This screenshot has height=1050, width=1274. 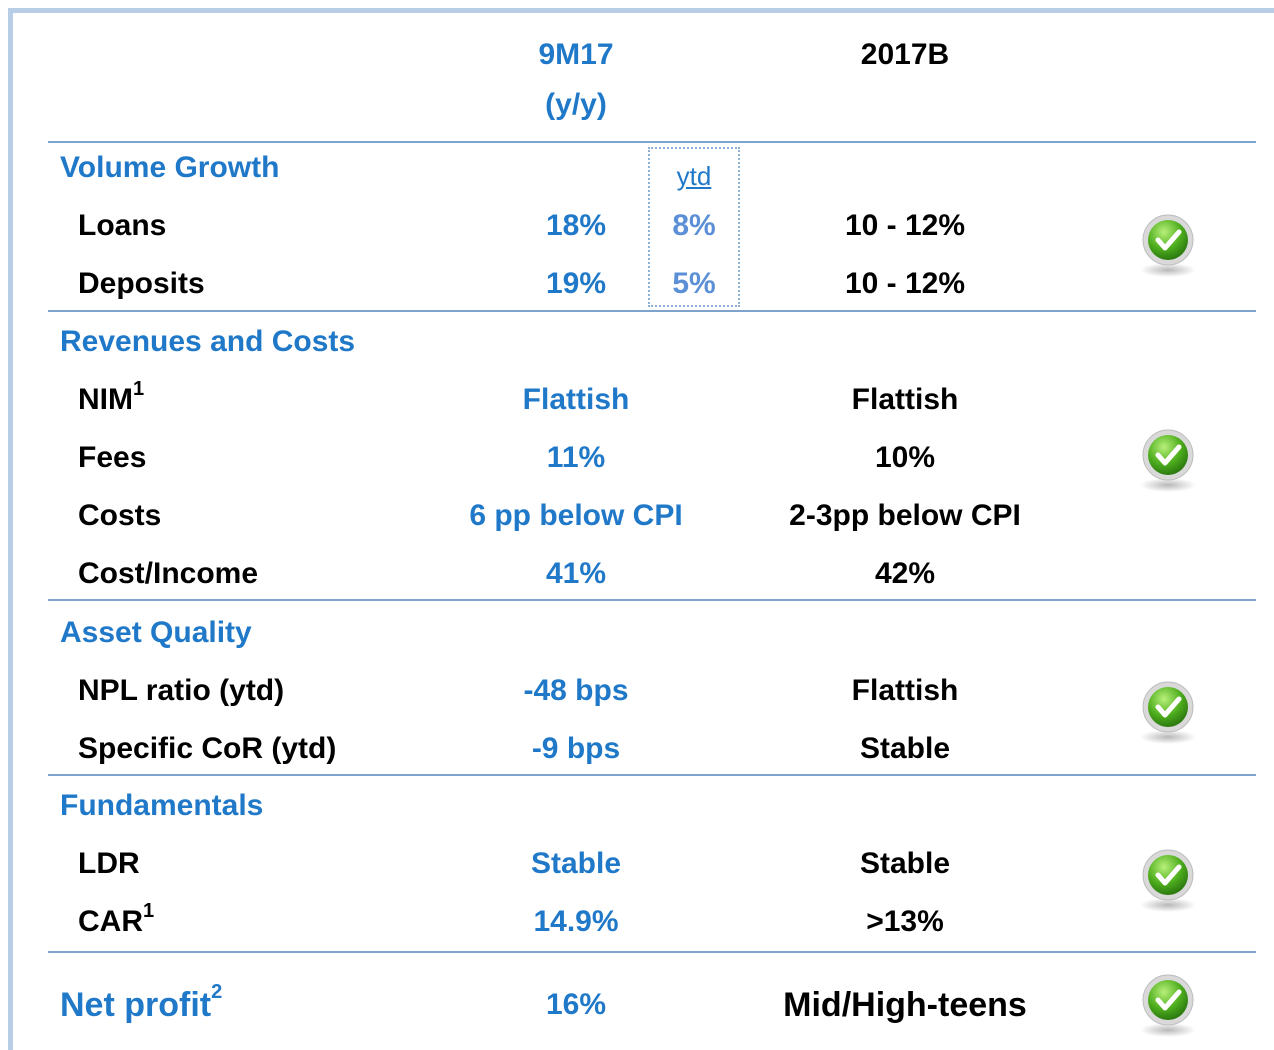 I want to click on net-profit-2017b-text: Mid/High-teens, so click(x=905, y=1005).